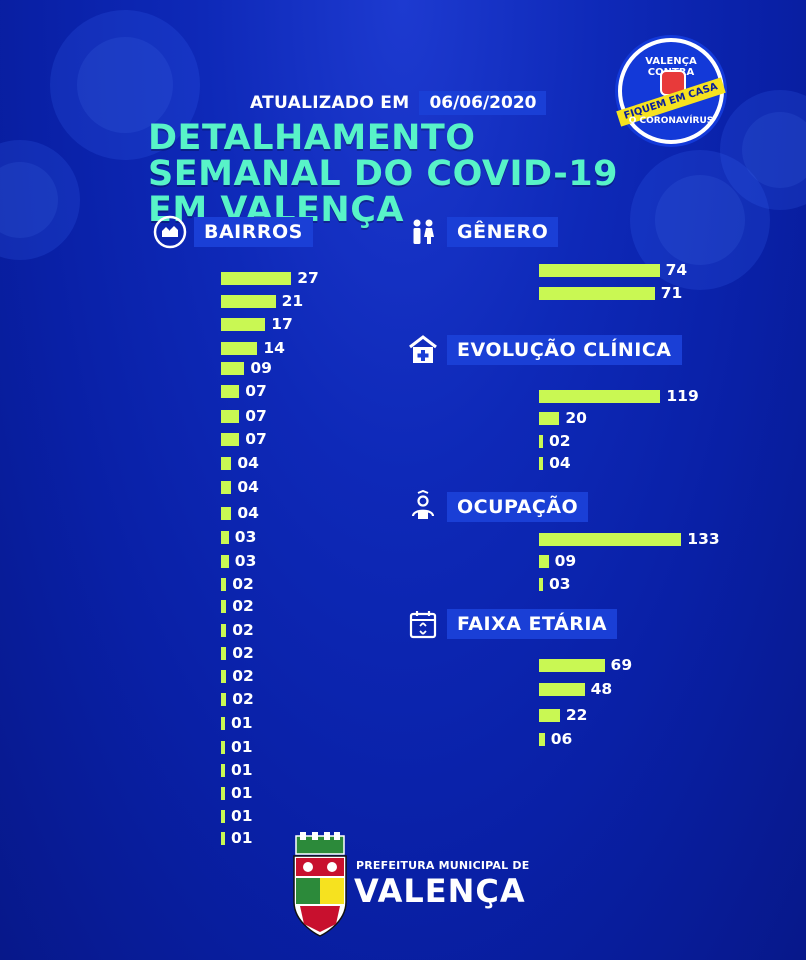 The image size is (806, 960). Describe the element at coordinates (621, 665) in the screenshot. I see `value-label: 69` at that location.